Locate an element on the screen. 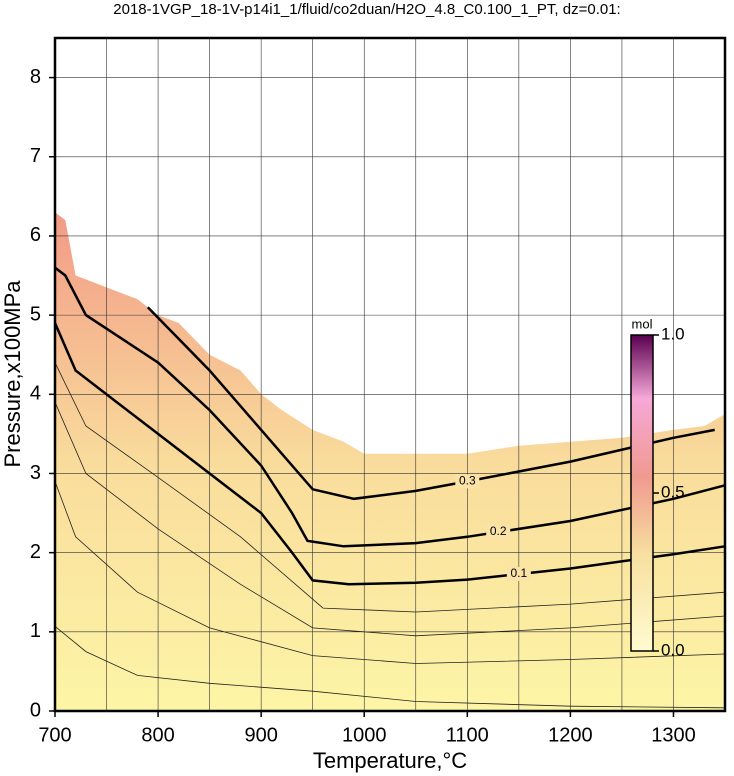 The width and height of the screenshot is (734, 776). x-tick-label: 900 is located at coordinates (260, 735).